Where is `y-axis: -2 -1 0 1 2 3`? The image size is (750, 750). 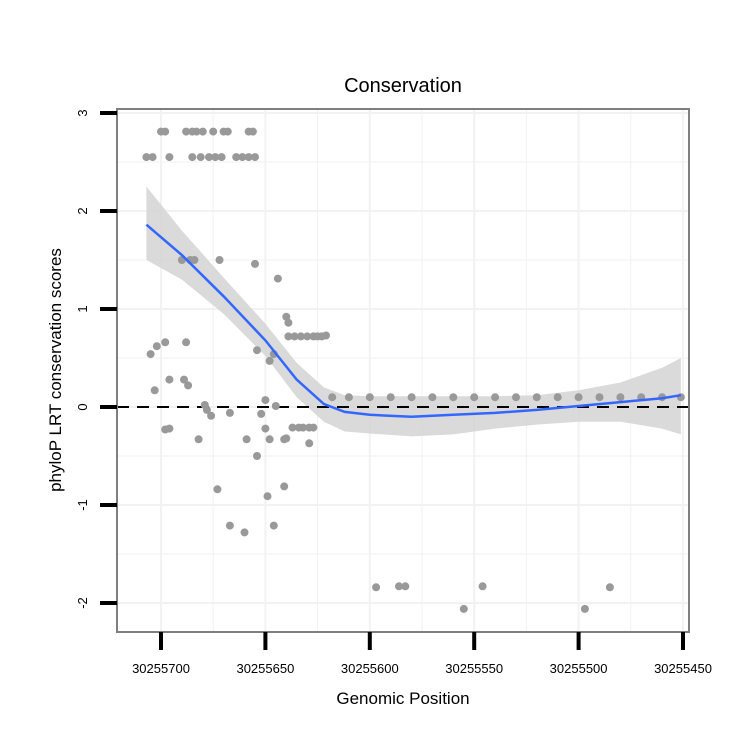 y-axis: -2 -1 0 1 2 3 is located at coordinates (96, 359).